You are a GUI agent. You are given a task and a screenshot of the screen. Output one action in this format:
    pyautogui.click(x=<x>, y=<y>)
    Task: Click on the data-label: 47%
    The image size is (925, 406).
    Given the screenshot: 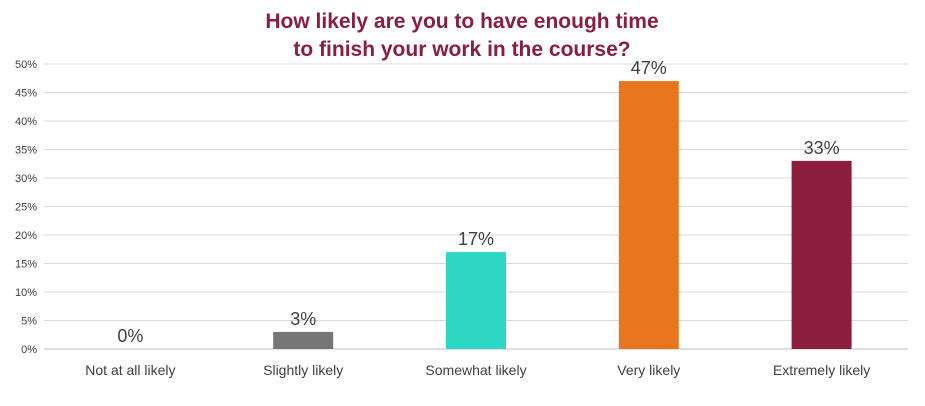 What is the action you would take?
    pyautogui.click(x=649, y=68)
    